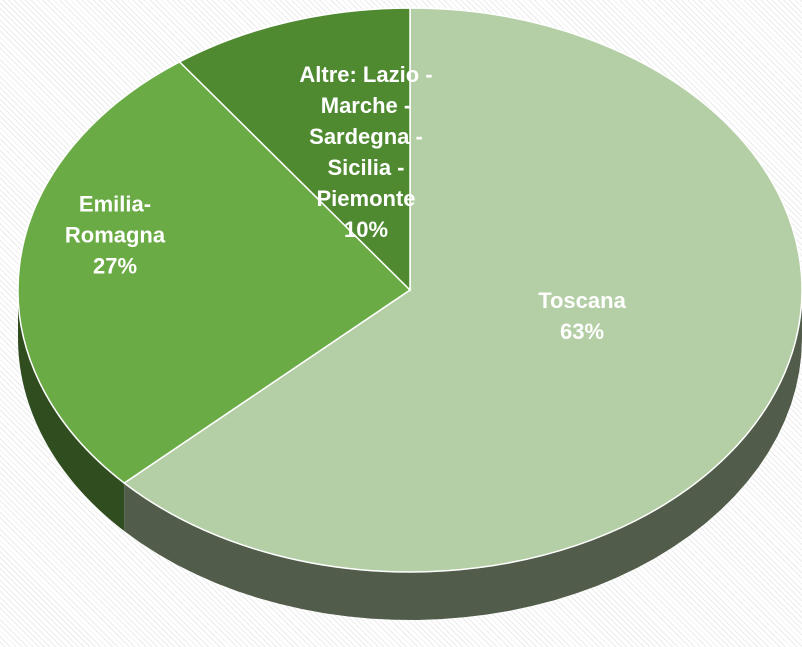  I want to click on value-label: 10%, so click(366, 229).